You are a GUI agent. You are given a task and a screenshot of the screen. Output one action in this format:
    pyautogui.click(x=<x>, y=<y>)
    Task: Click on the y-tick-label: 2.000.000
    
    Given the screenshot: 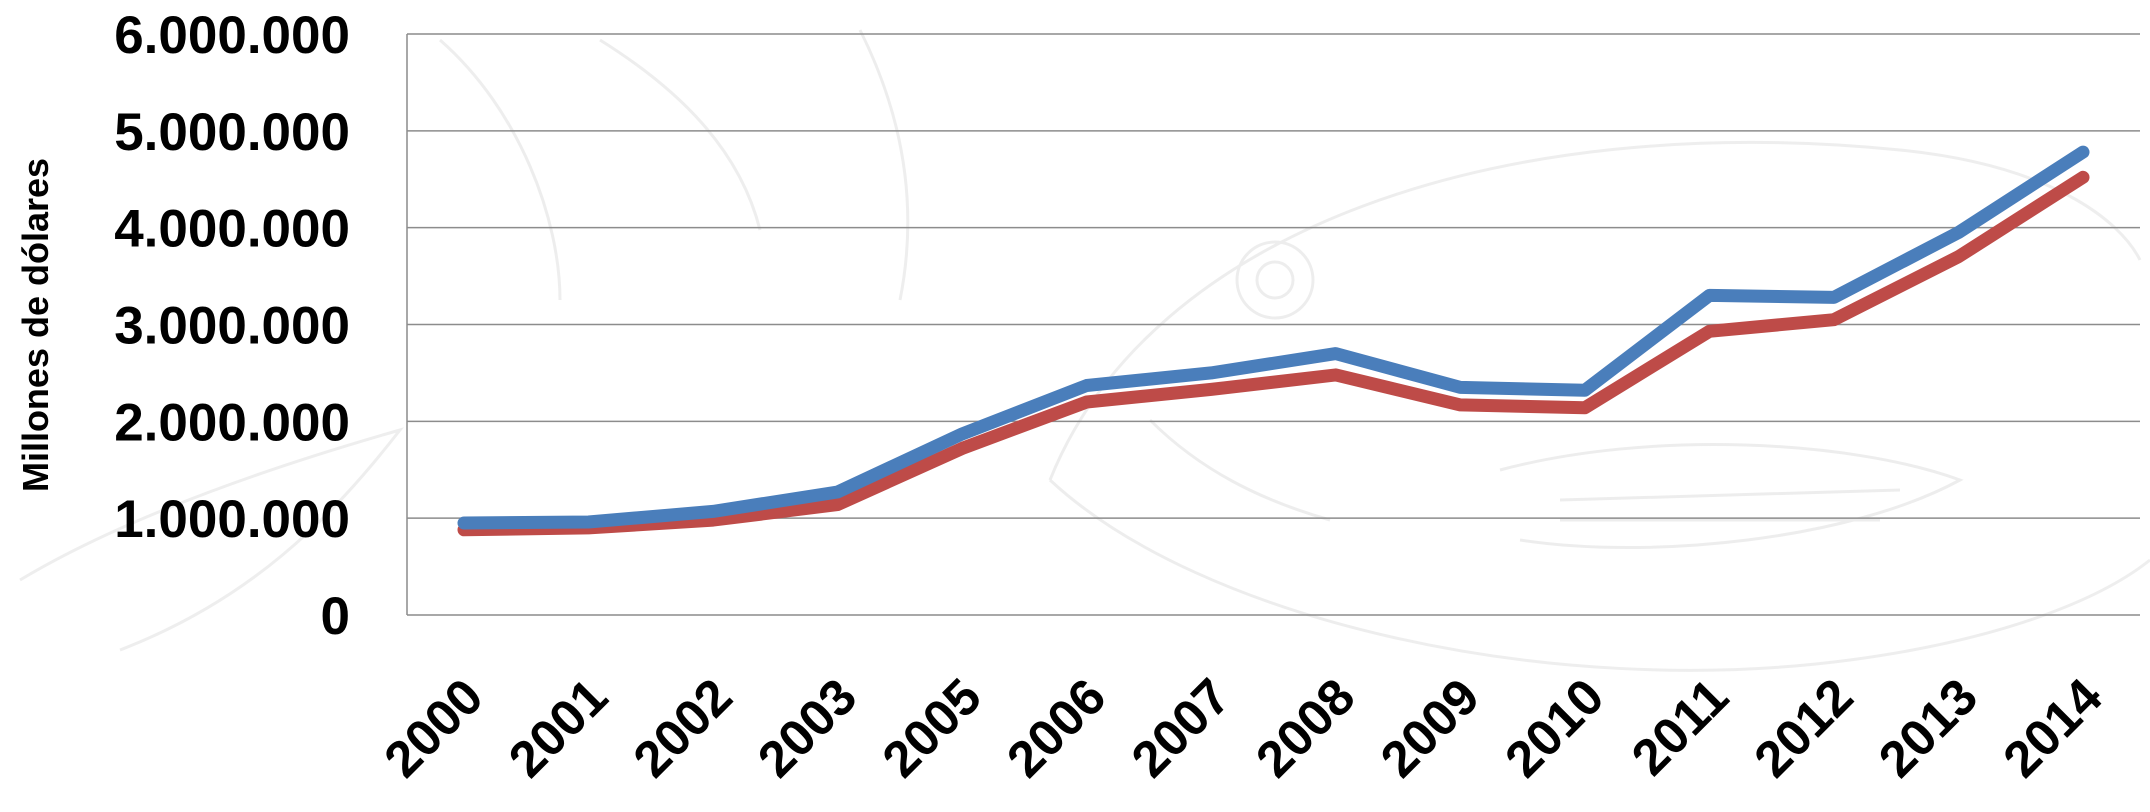 What is the action you would take?
    pyautogui.click(x=232, y=422)
    